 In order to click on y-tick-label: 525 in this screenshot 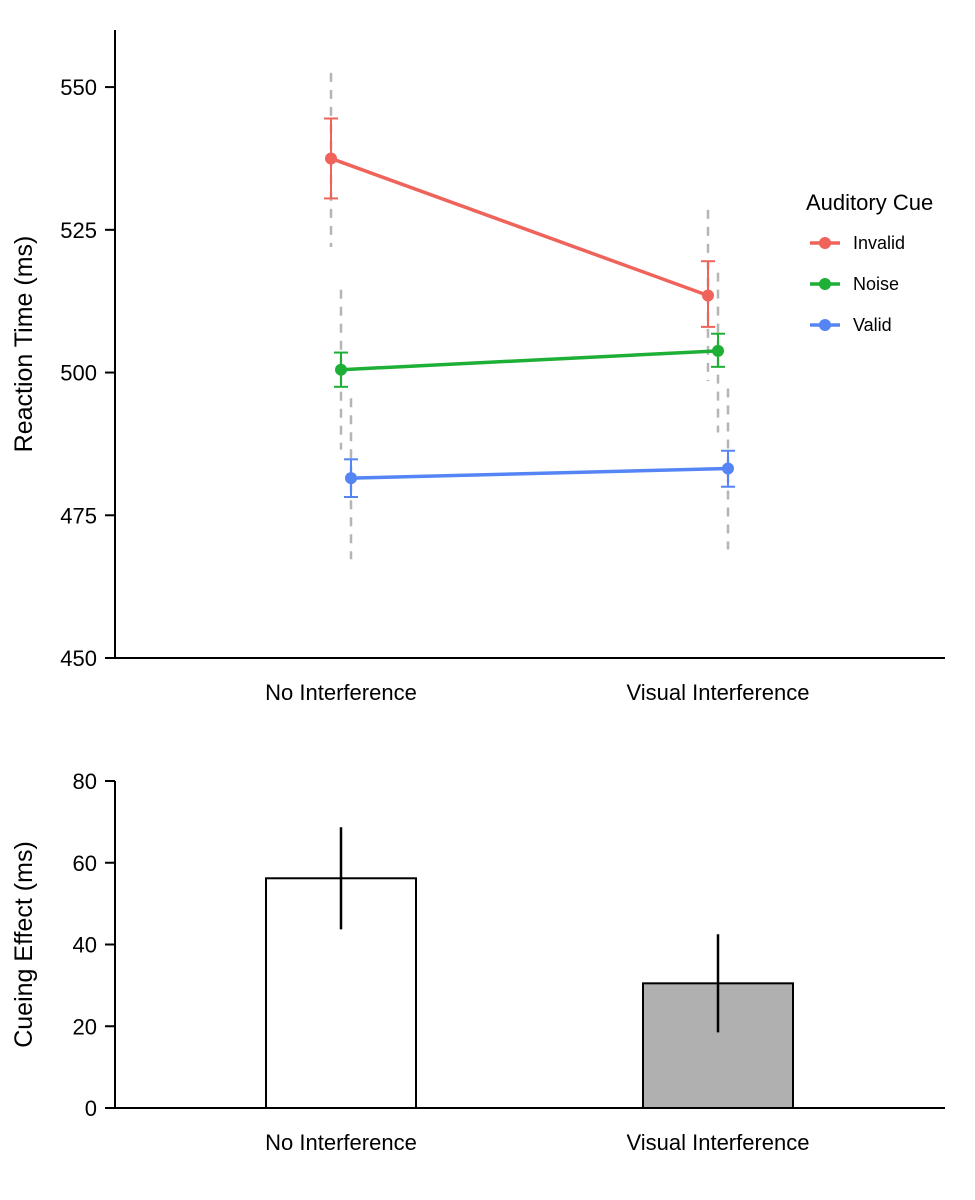, I will do `click(78, 230)`.